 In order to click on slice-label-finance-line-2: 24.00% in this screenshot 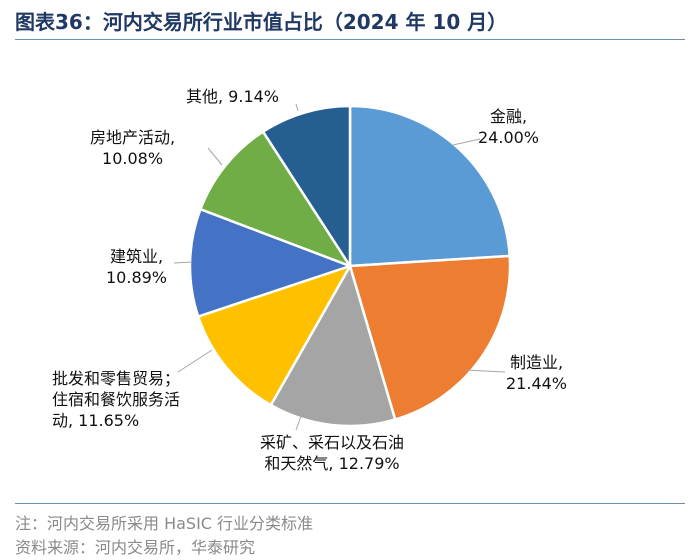, I will do `click(509, 137)`.